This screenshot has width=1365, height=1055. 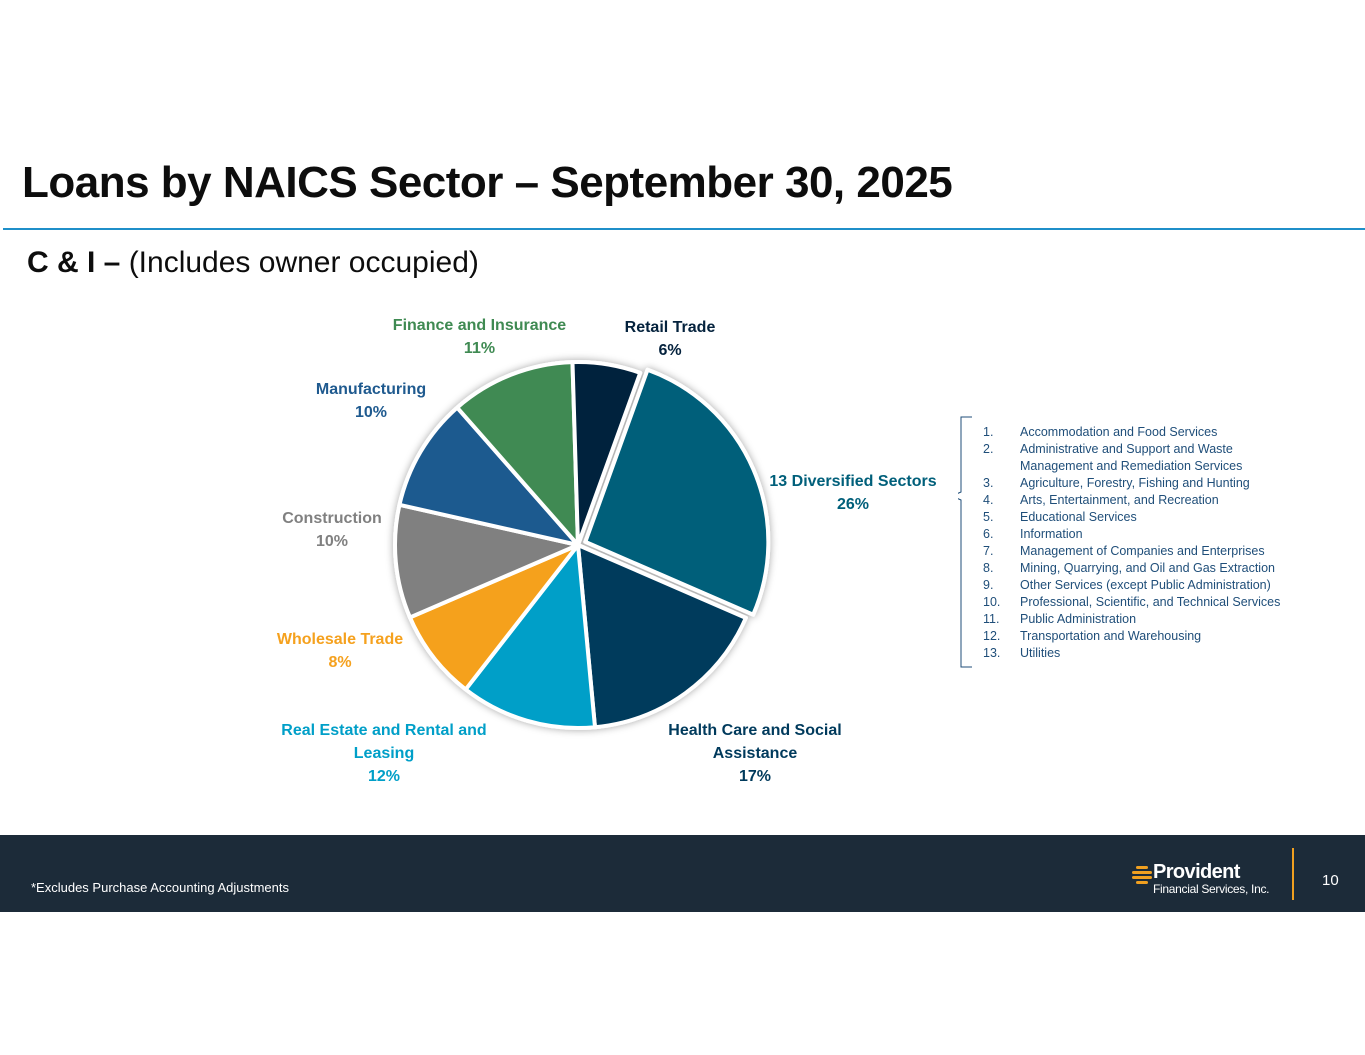 I want to click on sector-list-item: 5. Educational Services, so click(x=1153, y=517).